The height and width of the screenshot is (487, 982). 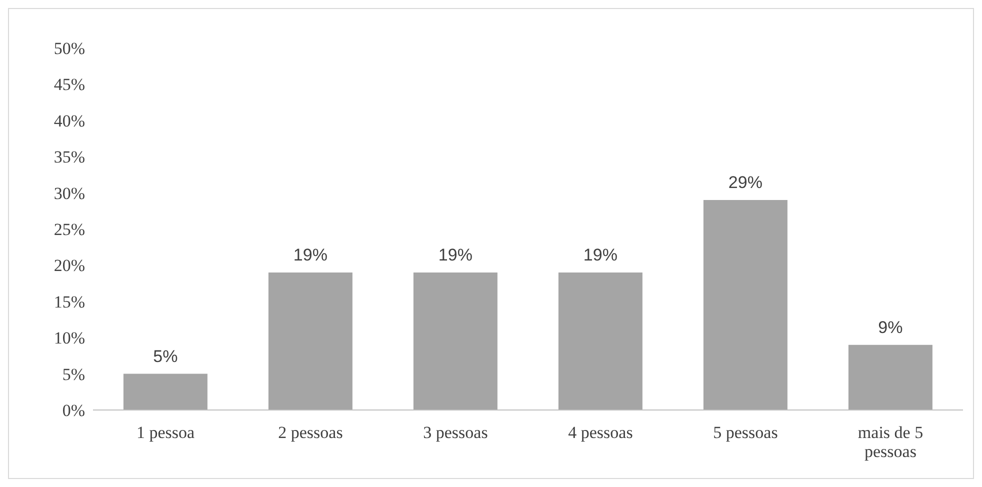 What do you see at coordinates (455, 432) in the screenshot?
I see `x-tick-label: 3 pessoas` at bounding box center [455, 432].